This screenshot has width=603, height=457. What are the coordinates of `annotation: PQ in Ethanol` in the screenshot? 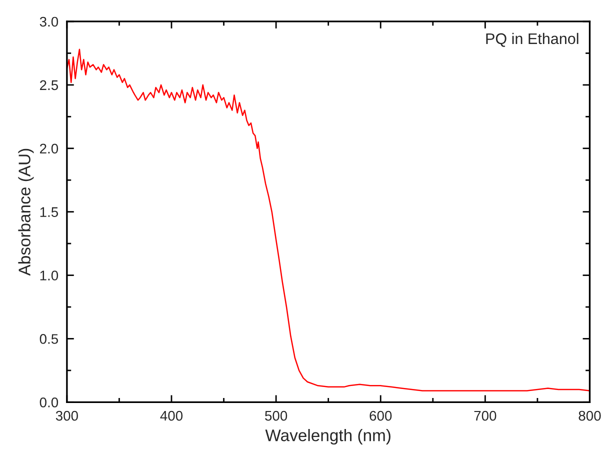 It's located at (532, 39).